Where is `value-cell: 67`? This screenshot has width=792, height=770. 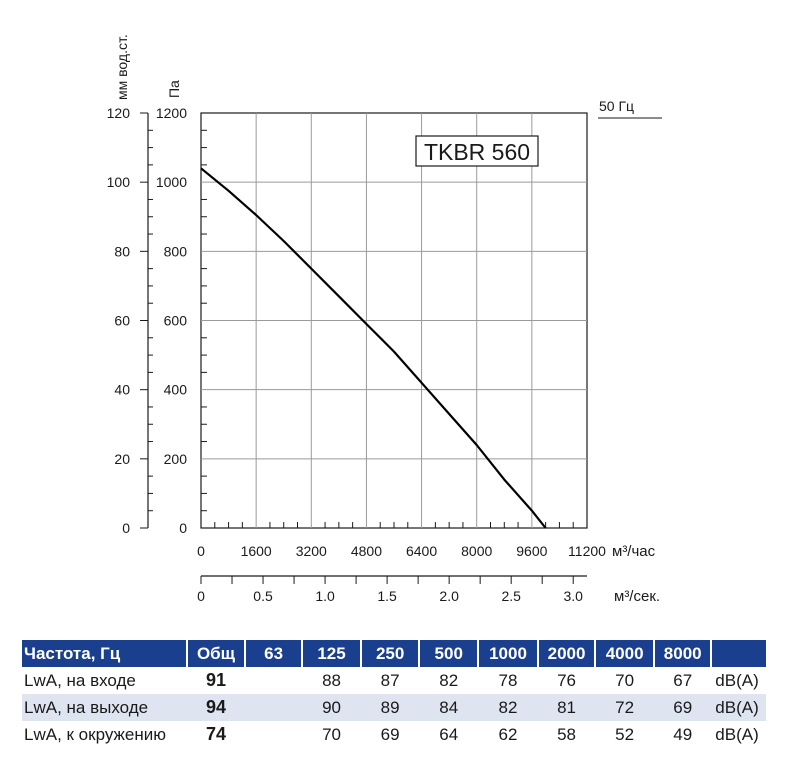
value-cell: 67 is located at coordinates (683, 680).